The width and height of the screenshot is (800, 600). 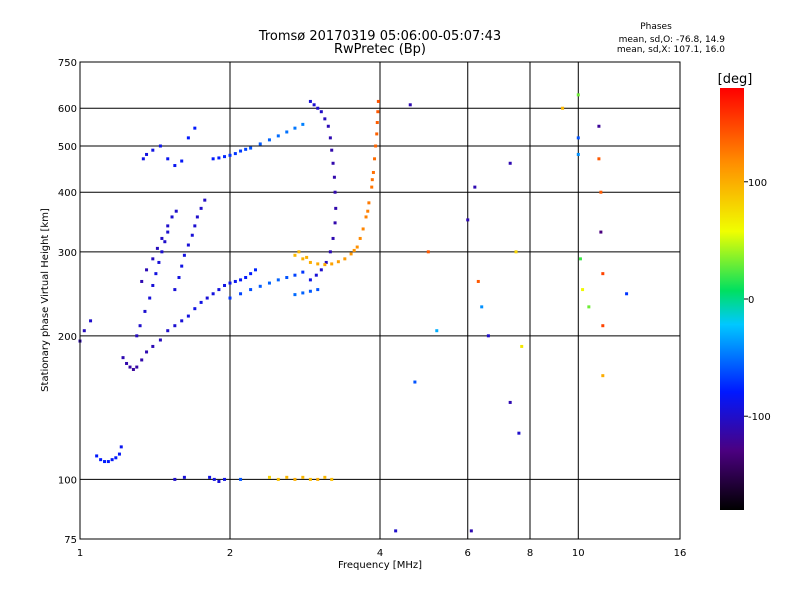 I want to click on y-tick-label: 300, so click(x=67, y=253).